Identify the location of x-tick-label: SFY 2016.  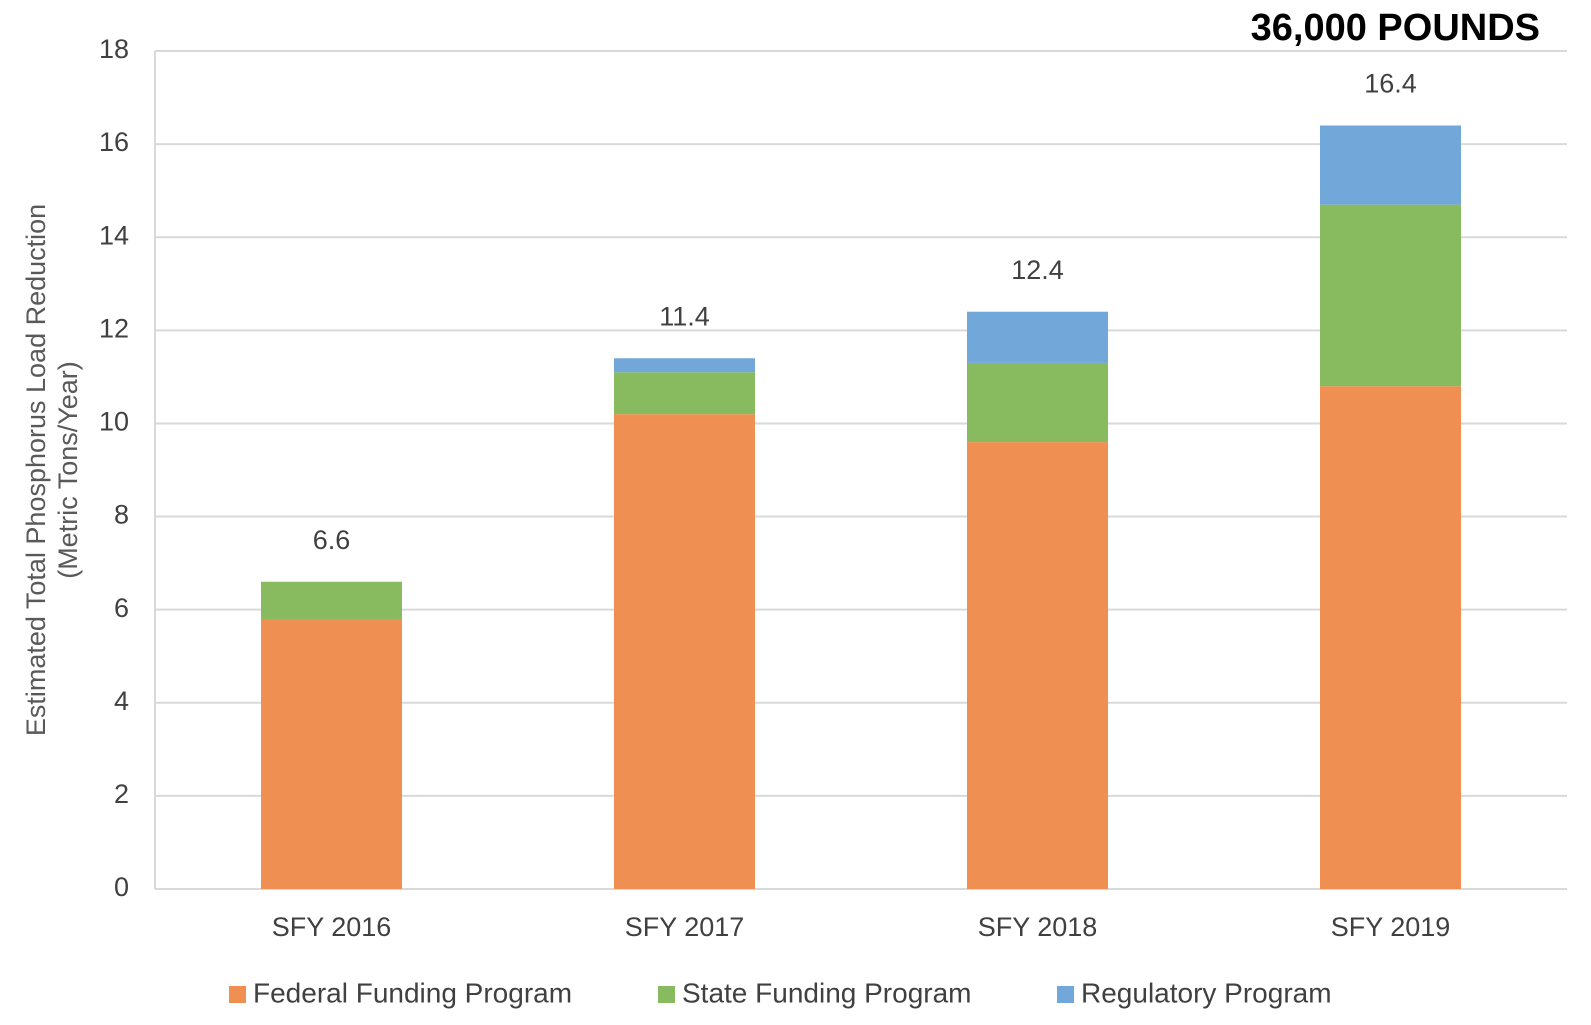
(332, 927).